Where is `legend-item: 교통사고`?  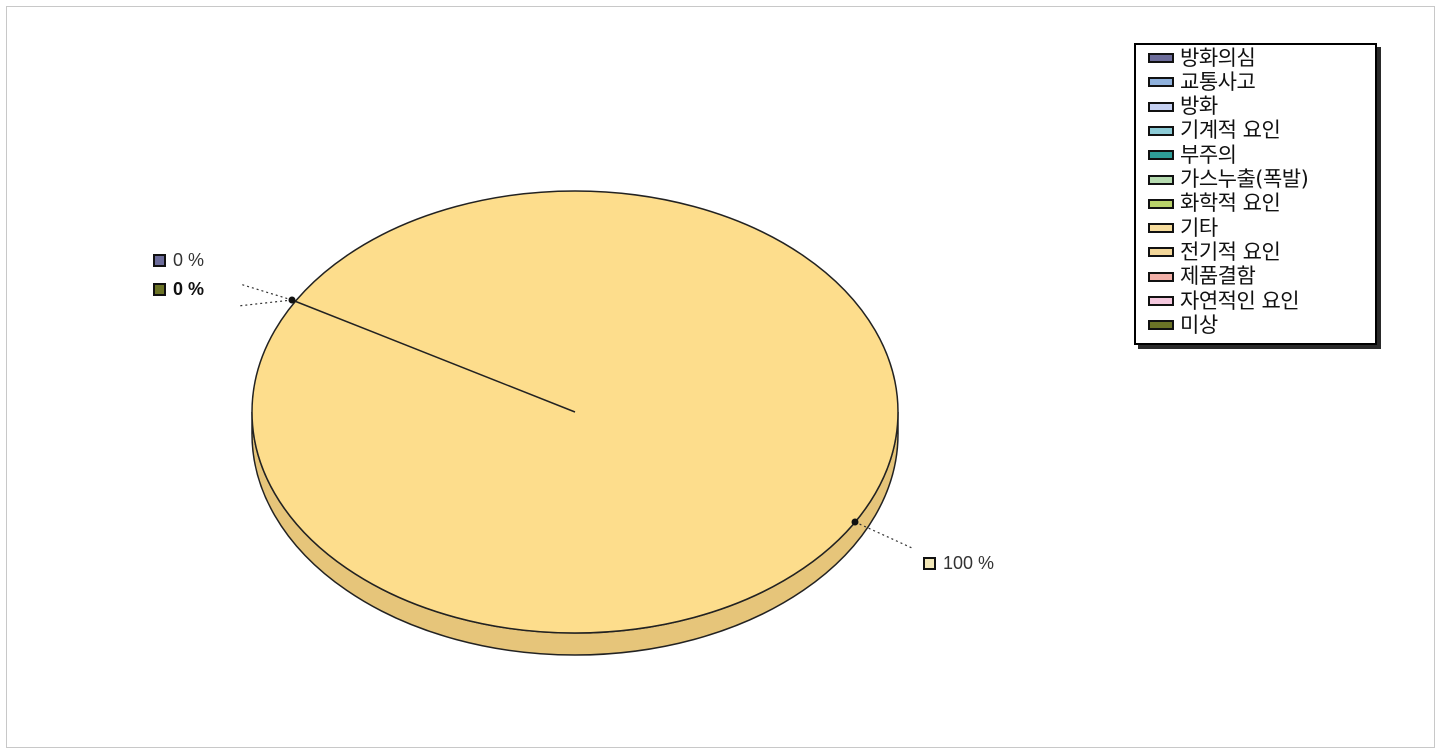
legend-item: 교통사고 is located at coordinates (1202, 81).